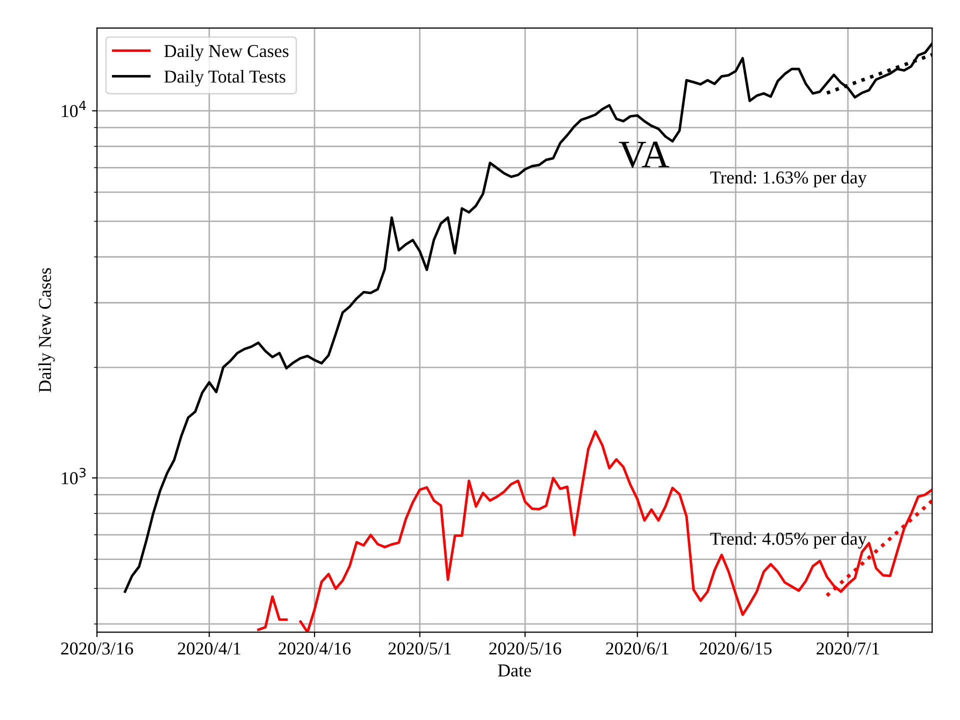 This screenshot has height=720, width=960. What do you see at coordinates (225, 78) in the screenshot?
I see `legend-label: Daily Total Tests` at bounding box center [225, 78].